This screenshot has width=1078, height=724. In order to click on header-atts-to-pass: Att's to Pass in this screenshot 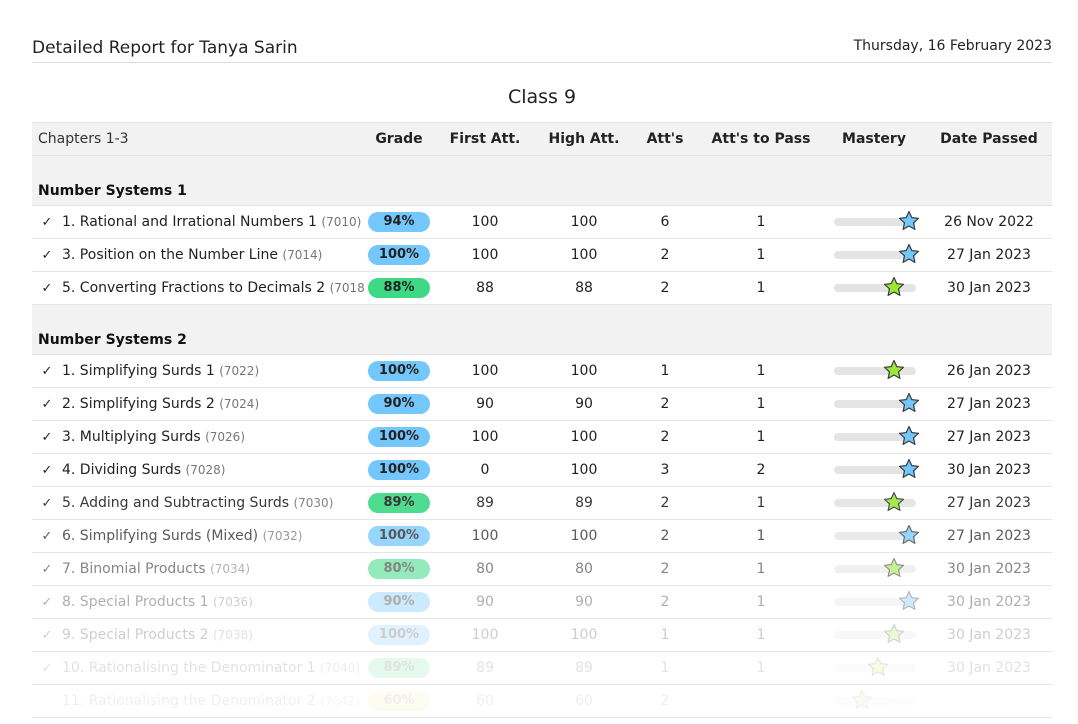, I will do `click(761, 139)`.